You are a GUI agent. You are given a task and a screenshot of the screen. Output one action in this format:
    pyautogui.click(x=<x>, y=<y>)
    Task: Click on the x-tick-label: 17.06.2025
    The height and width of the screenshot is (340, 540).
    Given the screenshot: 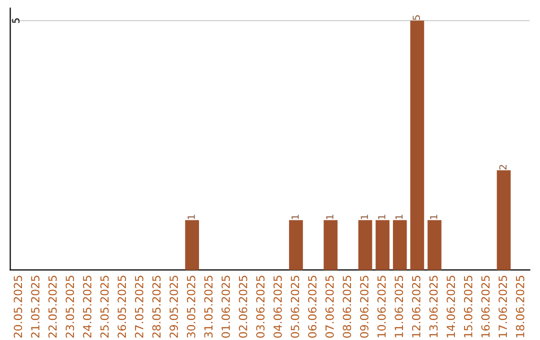 What is the action you would take?
    pyautogui.click(x=502, y=307)
    